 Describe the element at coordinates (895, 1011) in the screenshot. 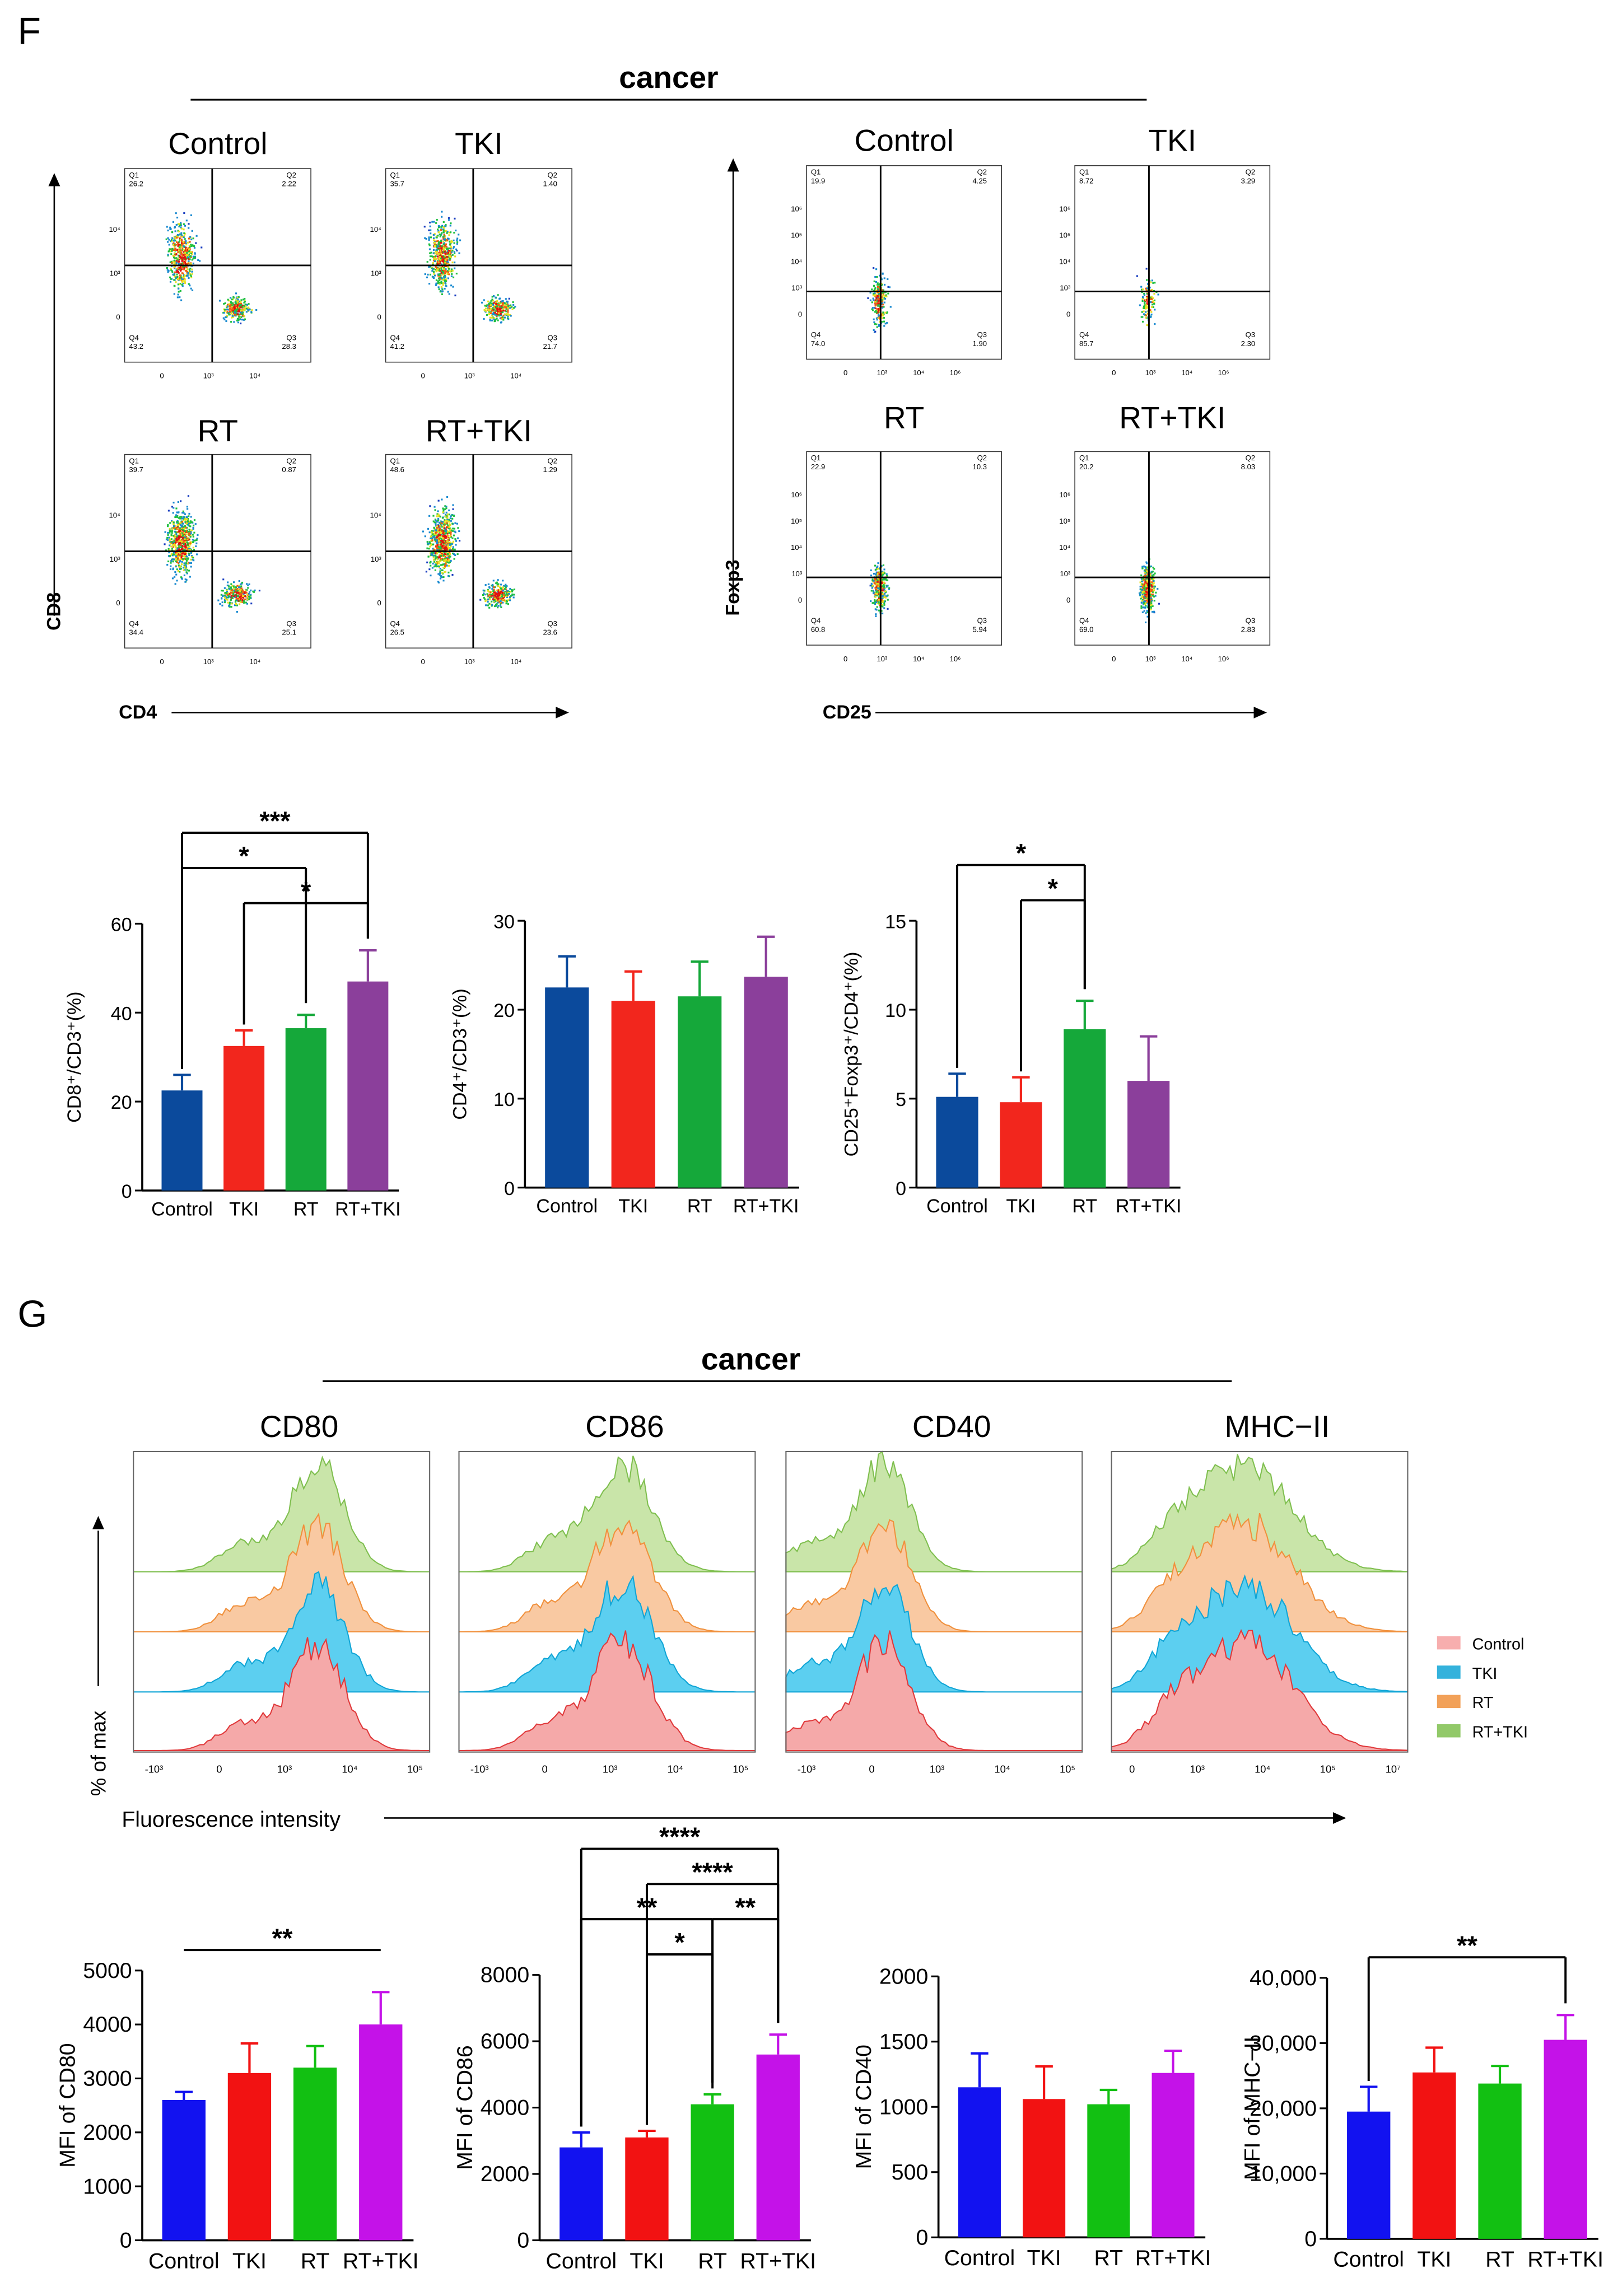

I see `y-tick-label: 10` at that location.